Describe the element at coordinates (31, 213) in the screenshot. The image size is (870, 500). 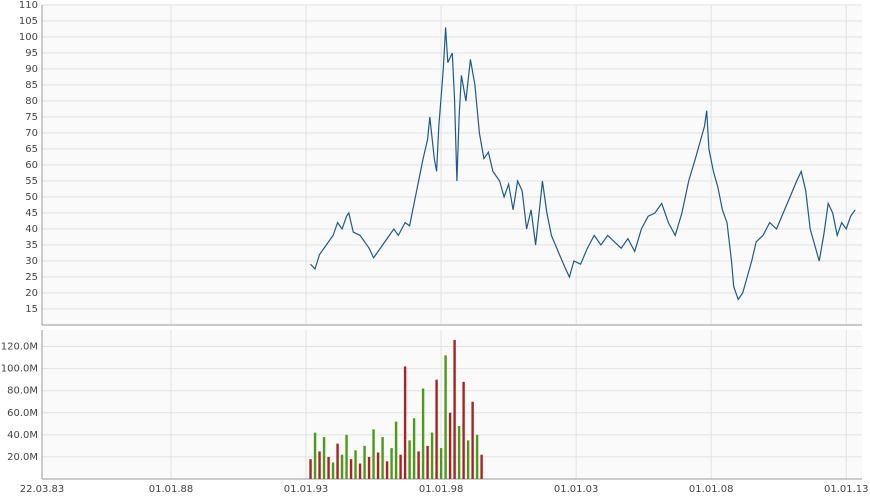
I see `y-tick-label: 45` at that location.